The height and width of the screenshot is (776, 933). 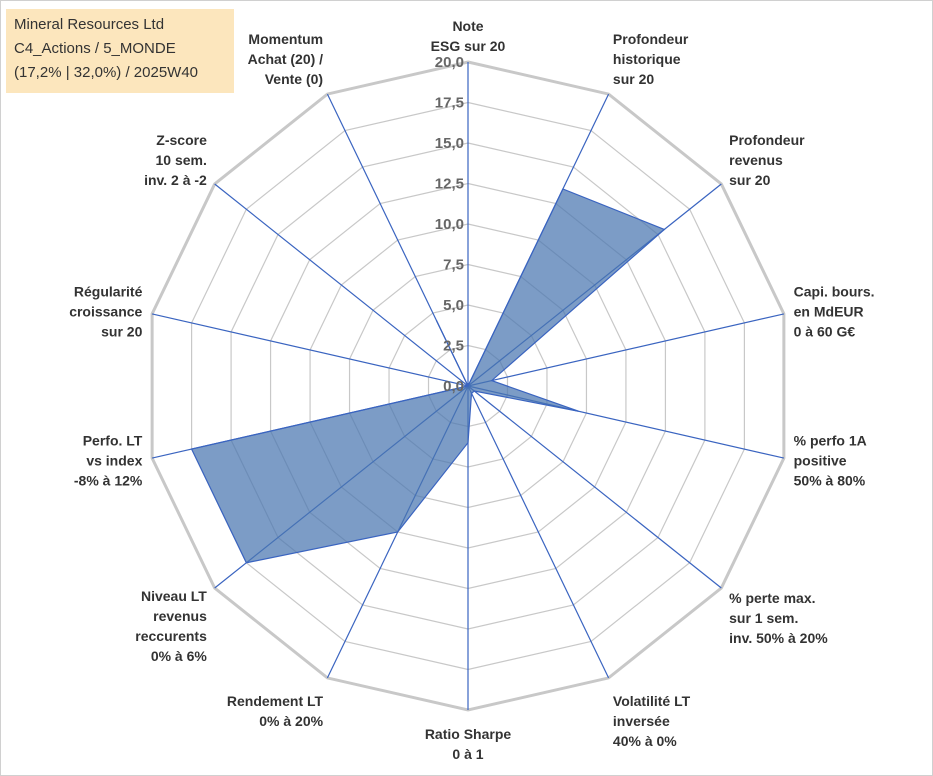 What do you see at coordinates (179, 656) in the screenshot?
I see `category-label-line: 0% à 6%` at bounding box center [179, 656].